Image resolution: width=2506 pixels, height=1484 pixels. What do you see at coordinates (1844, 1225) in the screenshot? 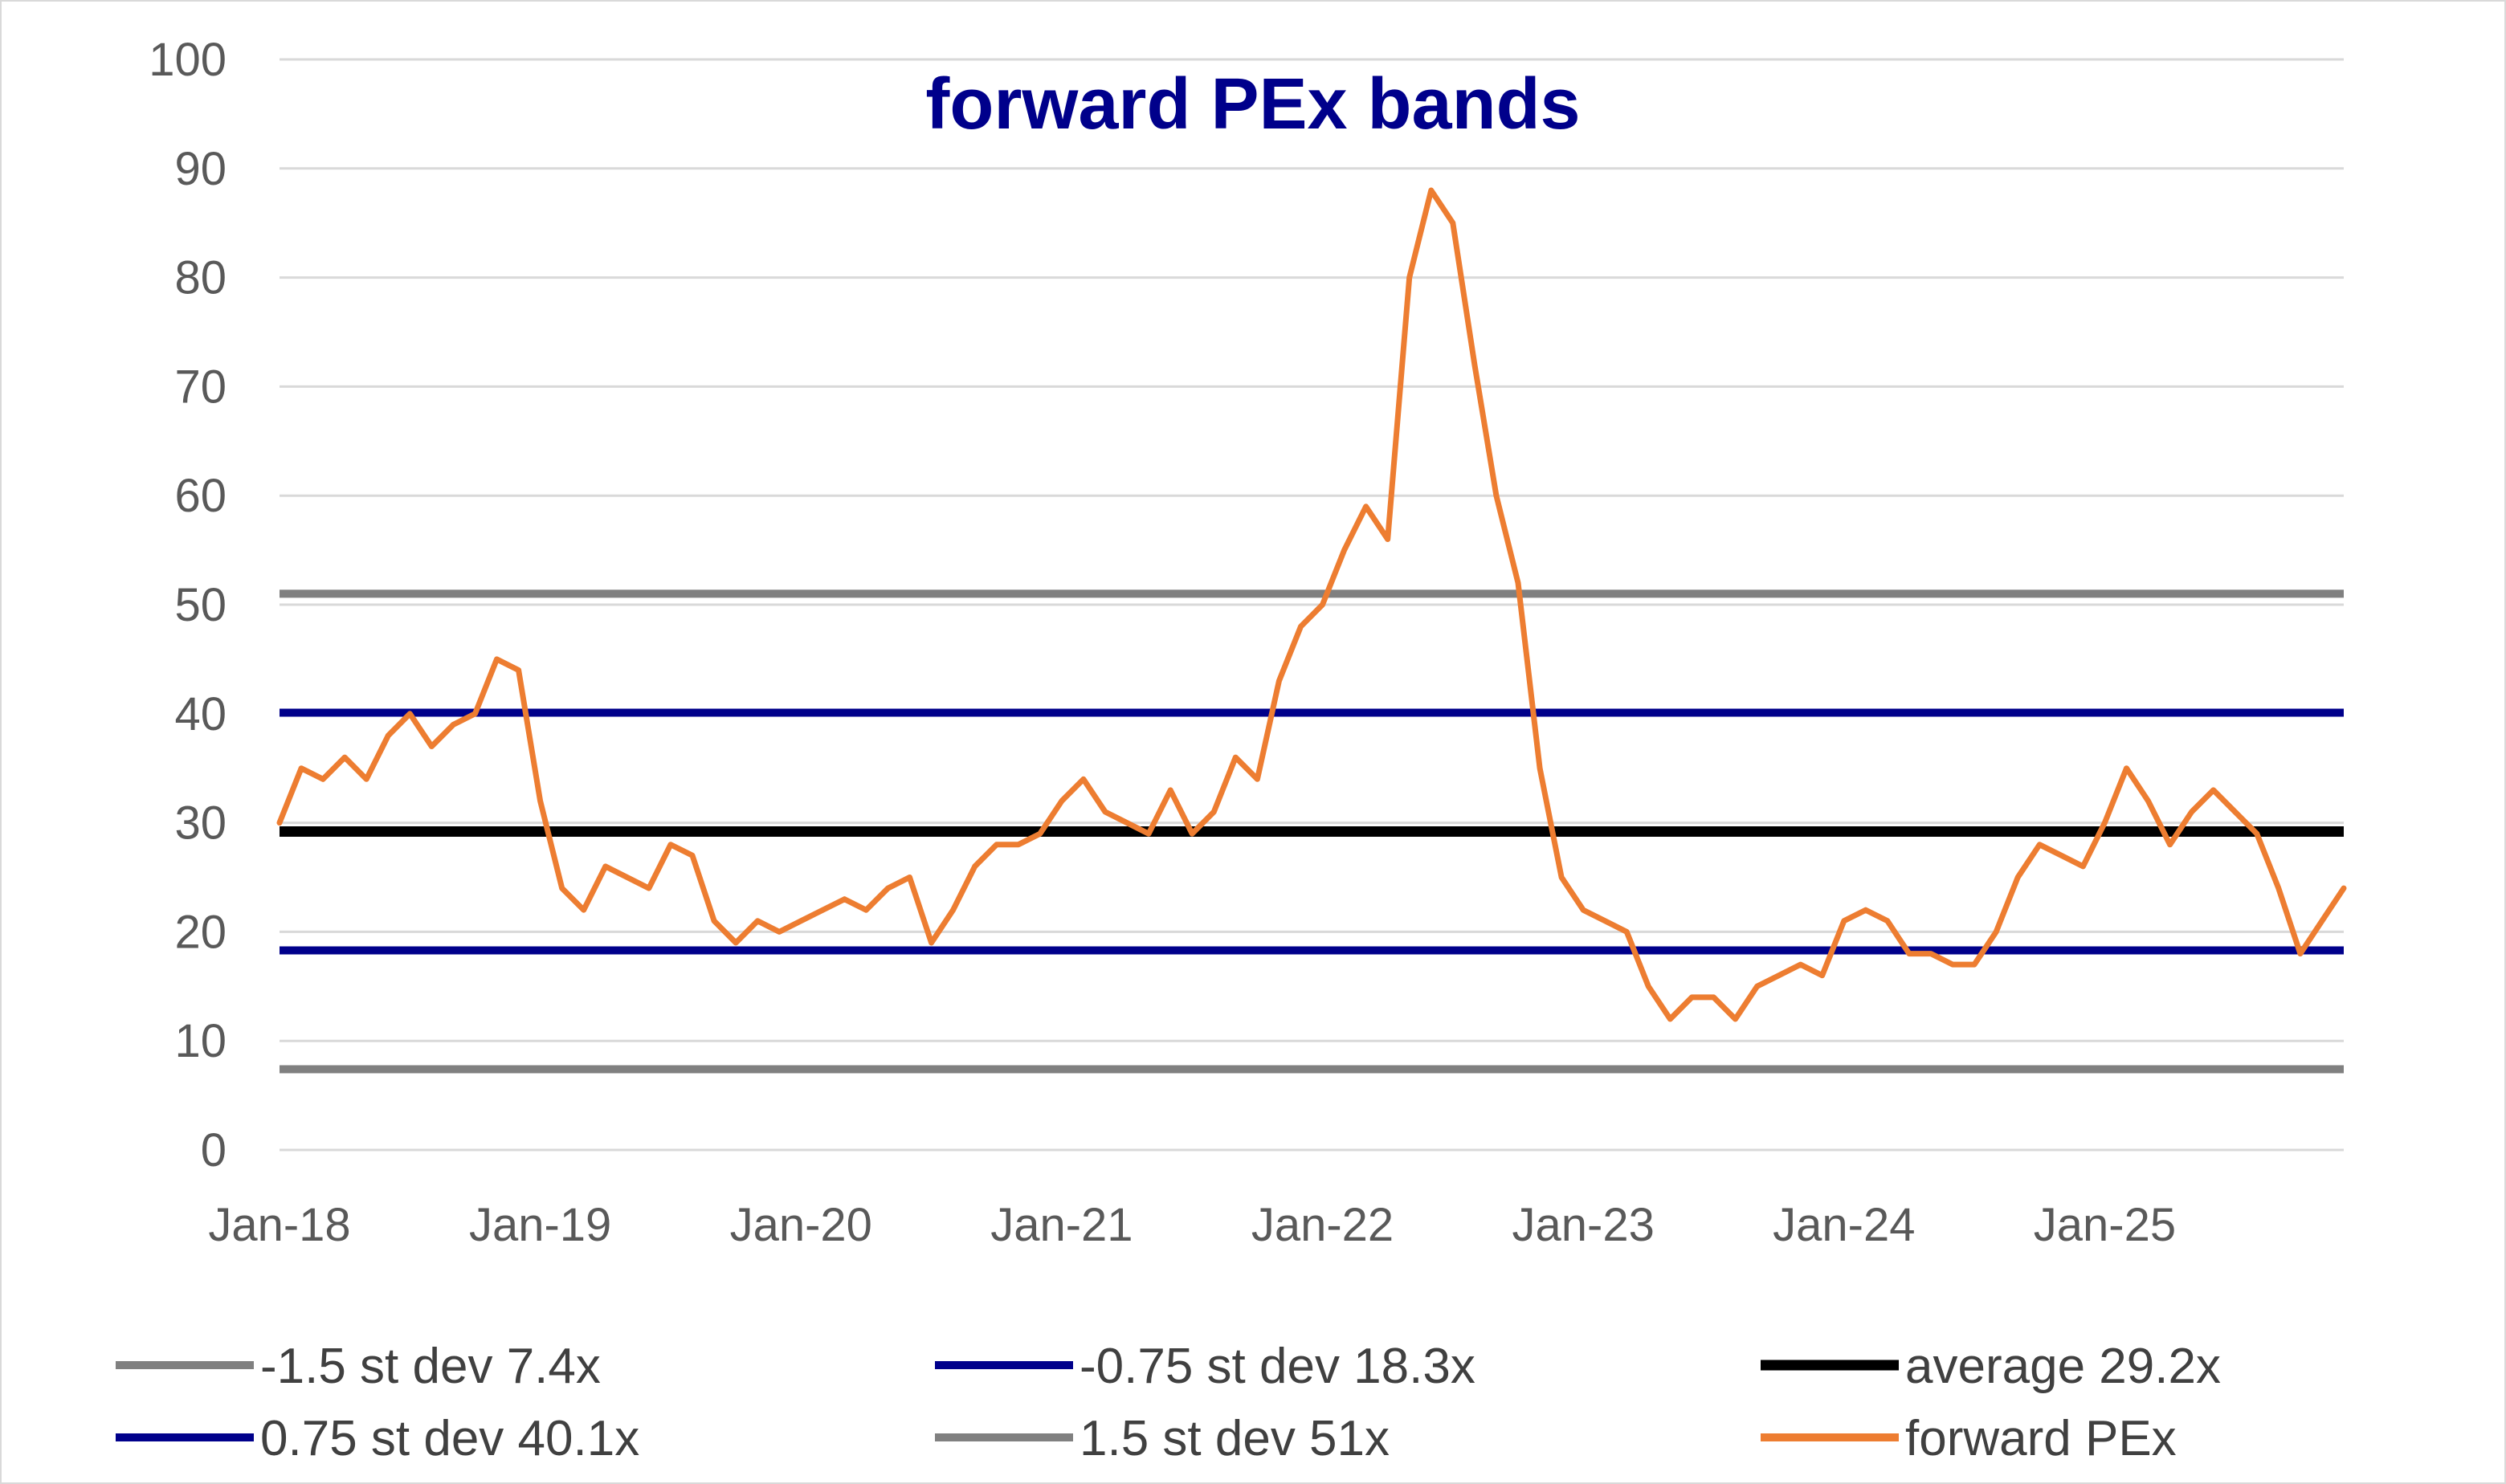
I see `x-tick-label: Jan-24` at bounding box center [1844, 1225].